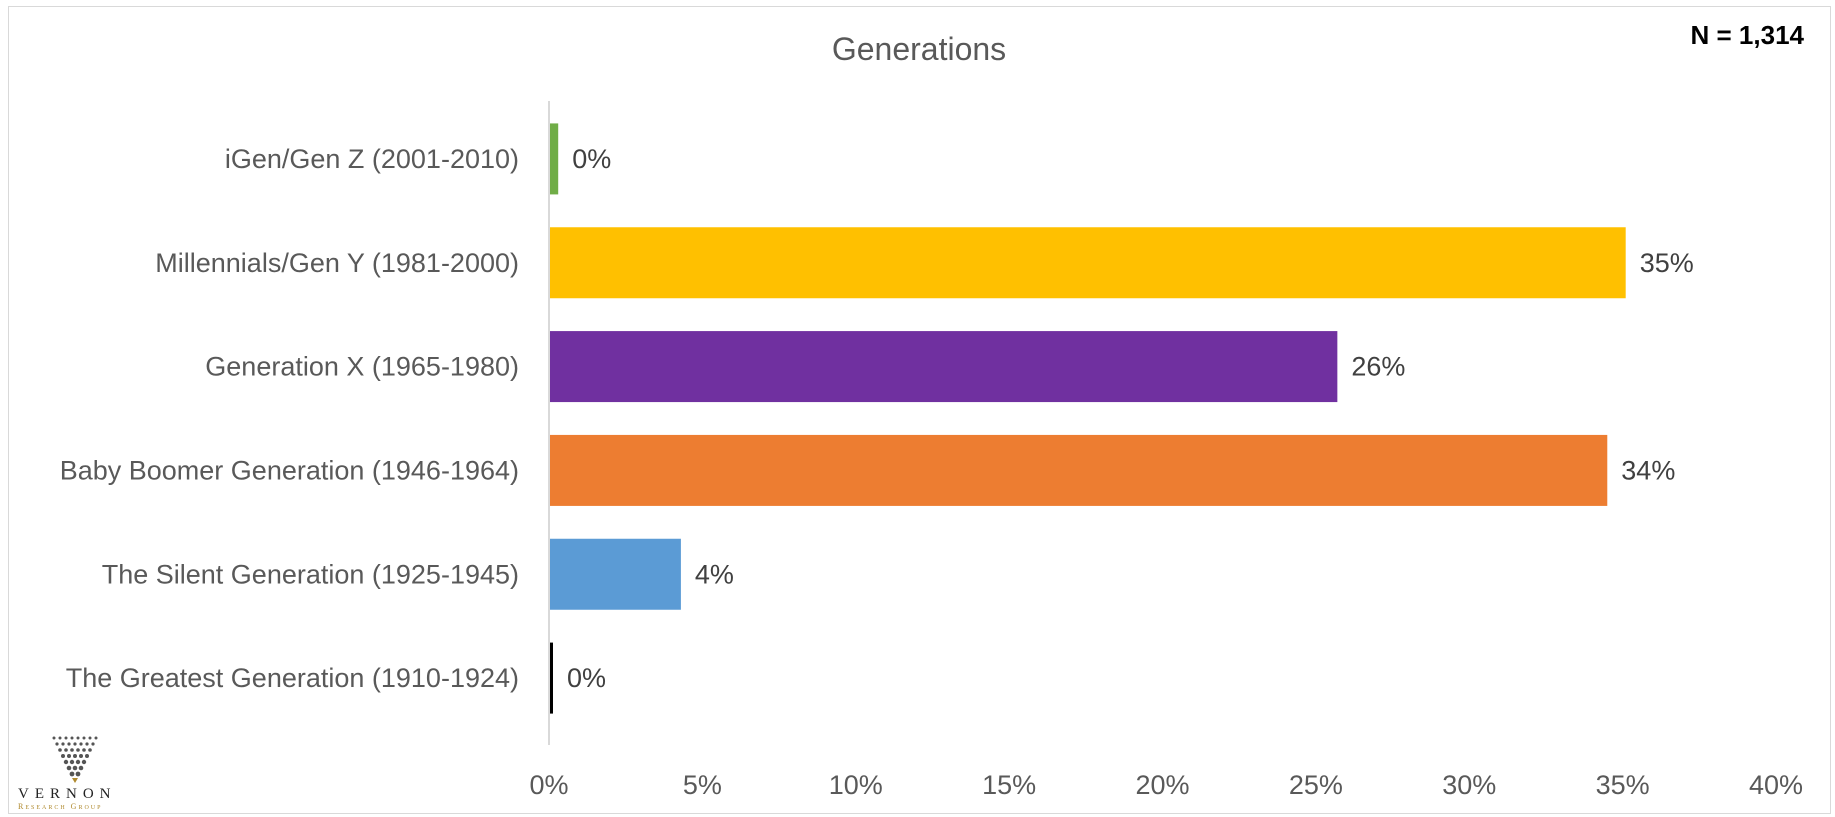 This screenshot has width=1835, height=817. What do you see at coordinates (67, 794) in the screenshot?
I see `logo-wordmark: VERNON` at bounding box center [67, 794].